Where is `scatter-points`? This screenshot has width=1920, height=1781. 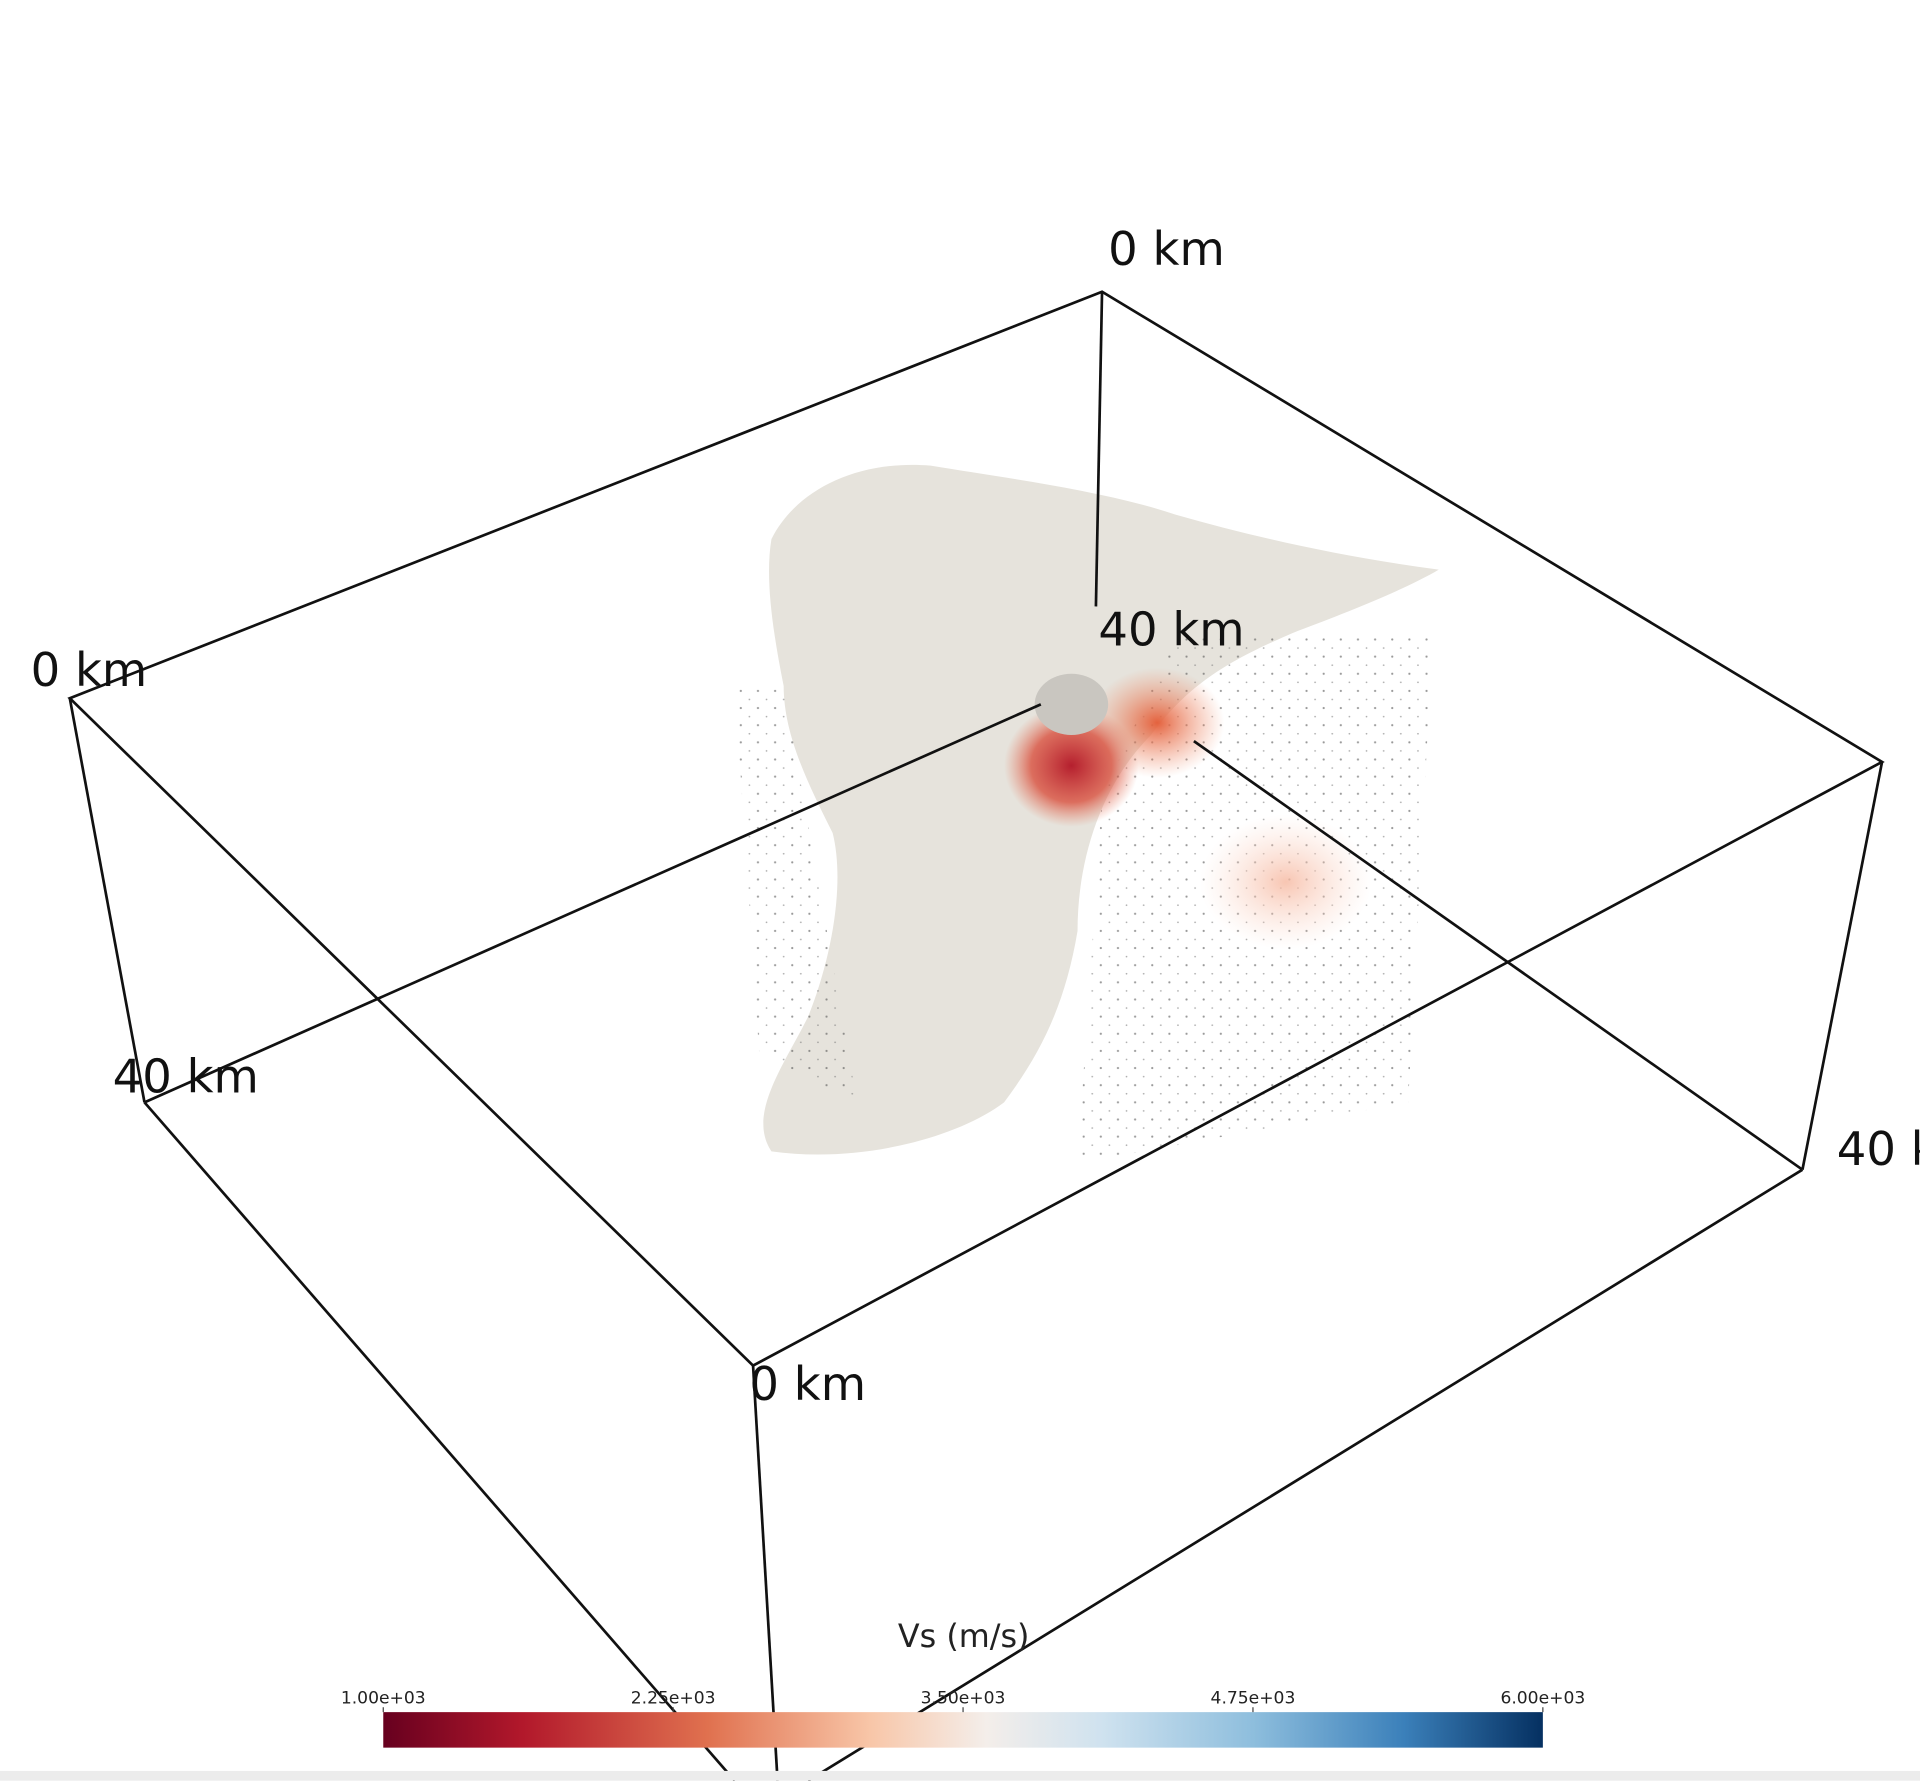
scatter-points is located at coordinates (1083, 900).